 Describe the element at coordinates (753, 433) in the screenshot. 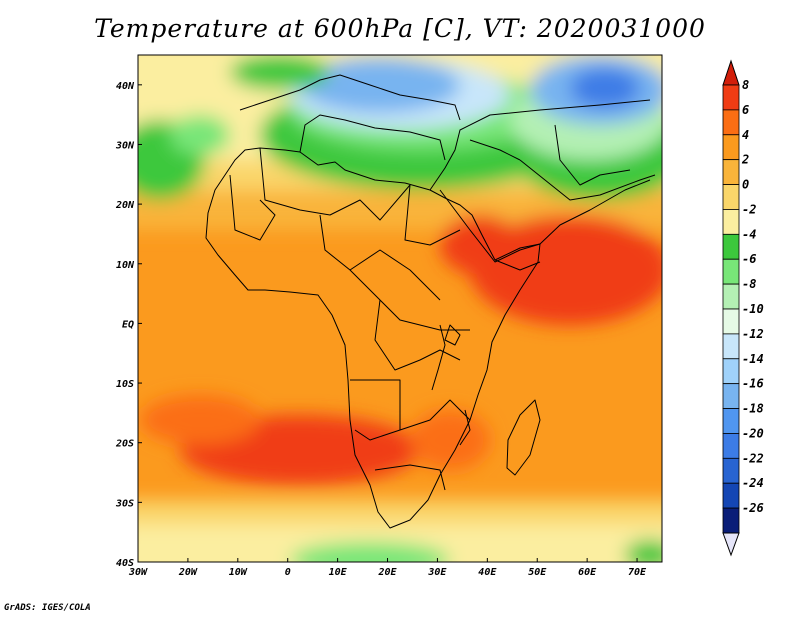

I see `colorbar-label: -20` at that location.